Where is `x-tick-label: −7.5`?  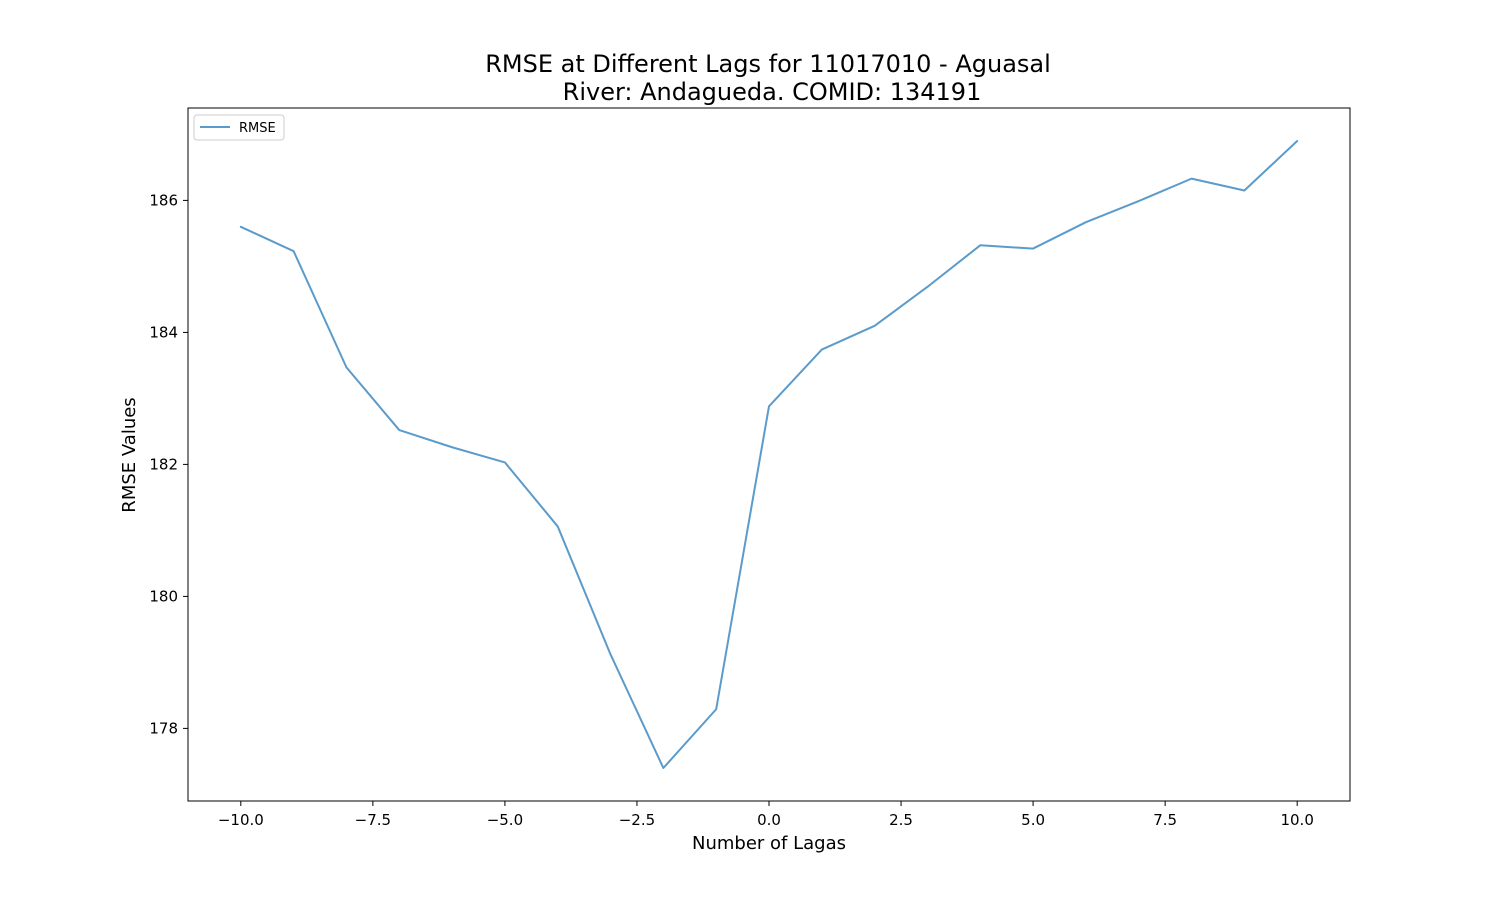 x-tick-label: −7.5 is located at coordinates (373, 820).